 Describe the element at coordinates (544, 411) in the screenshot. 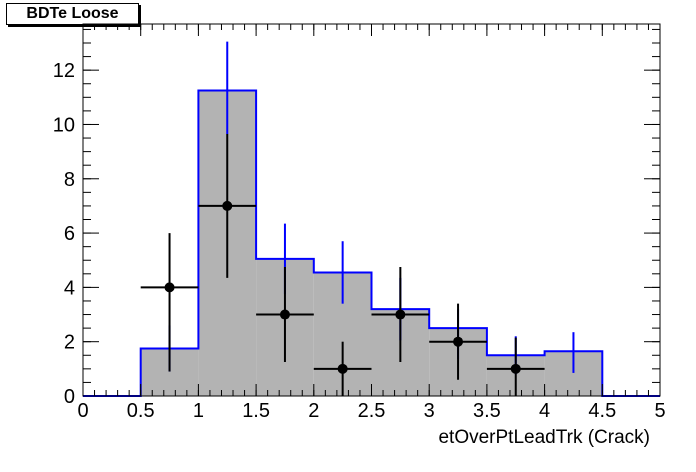

I see `x-tick-label: 4` at that location.